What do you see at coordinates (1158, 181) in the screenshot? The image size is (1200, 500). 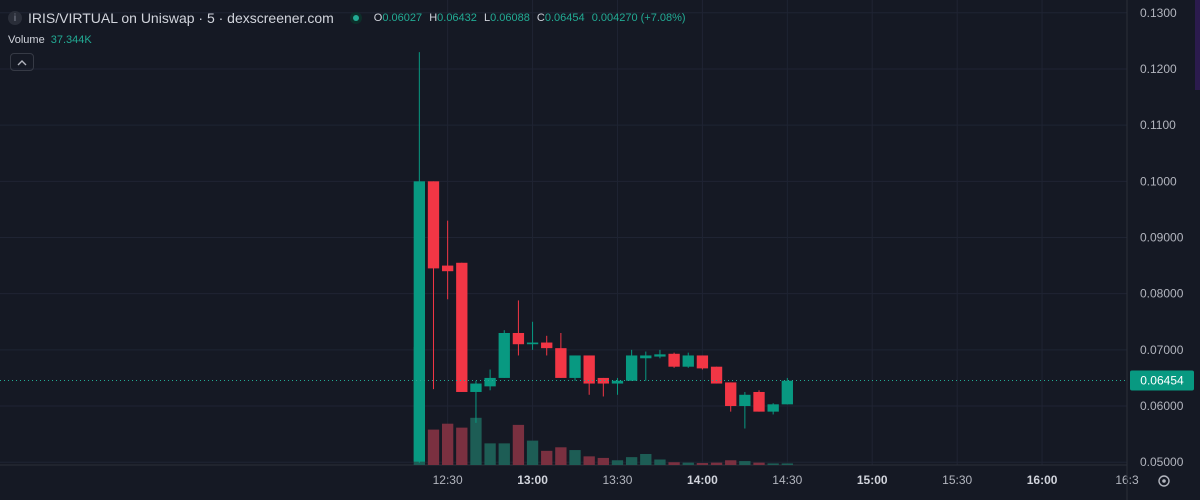 I see `y-tick-label: 0.1000` at bounding box center [1158, 181].